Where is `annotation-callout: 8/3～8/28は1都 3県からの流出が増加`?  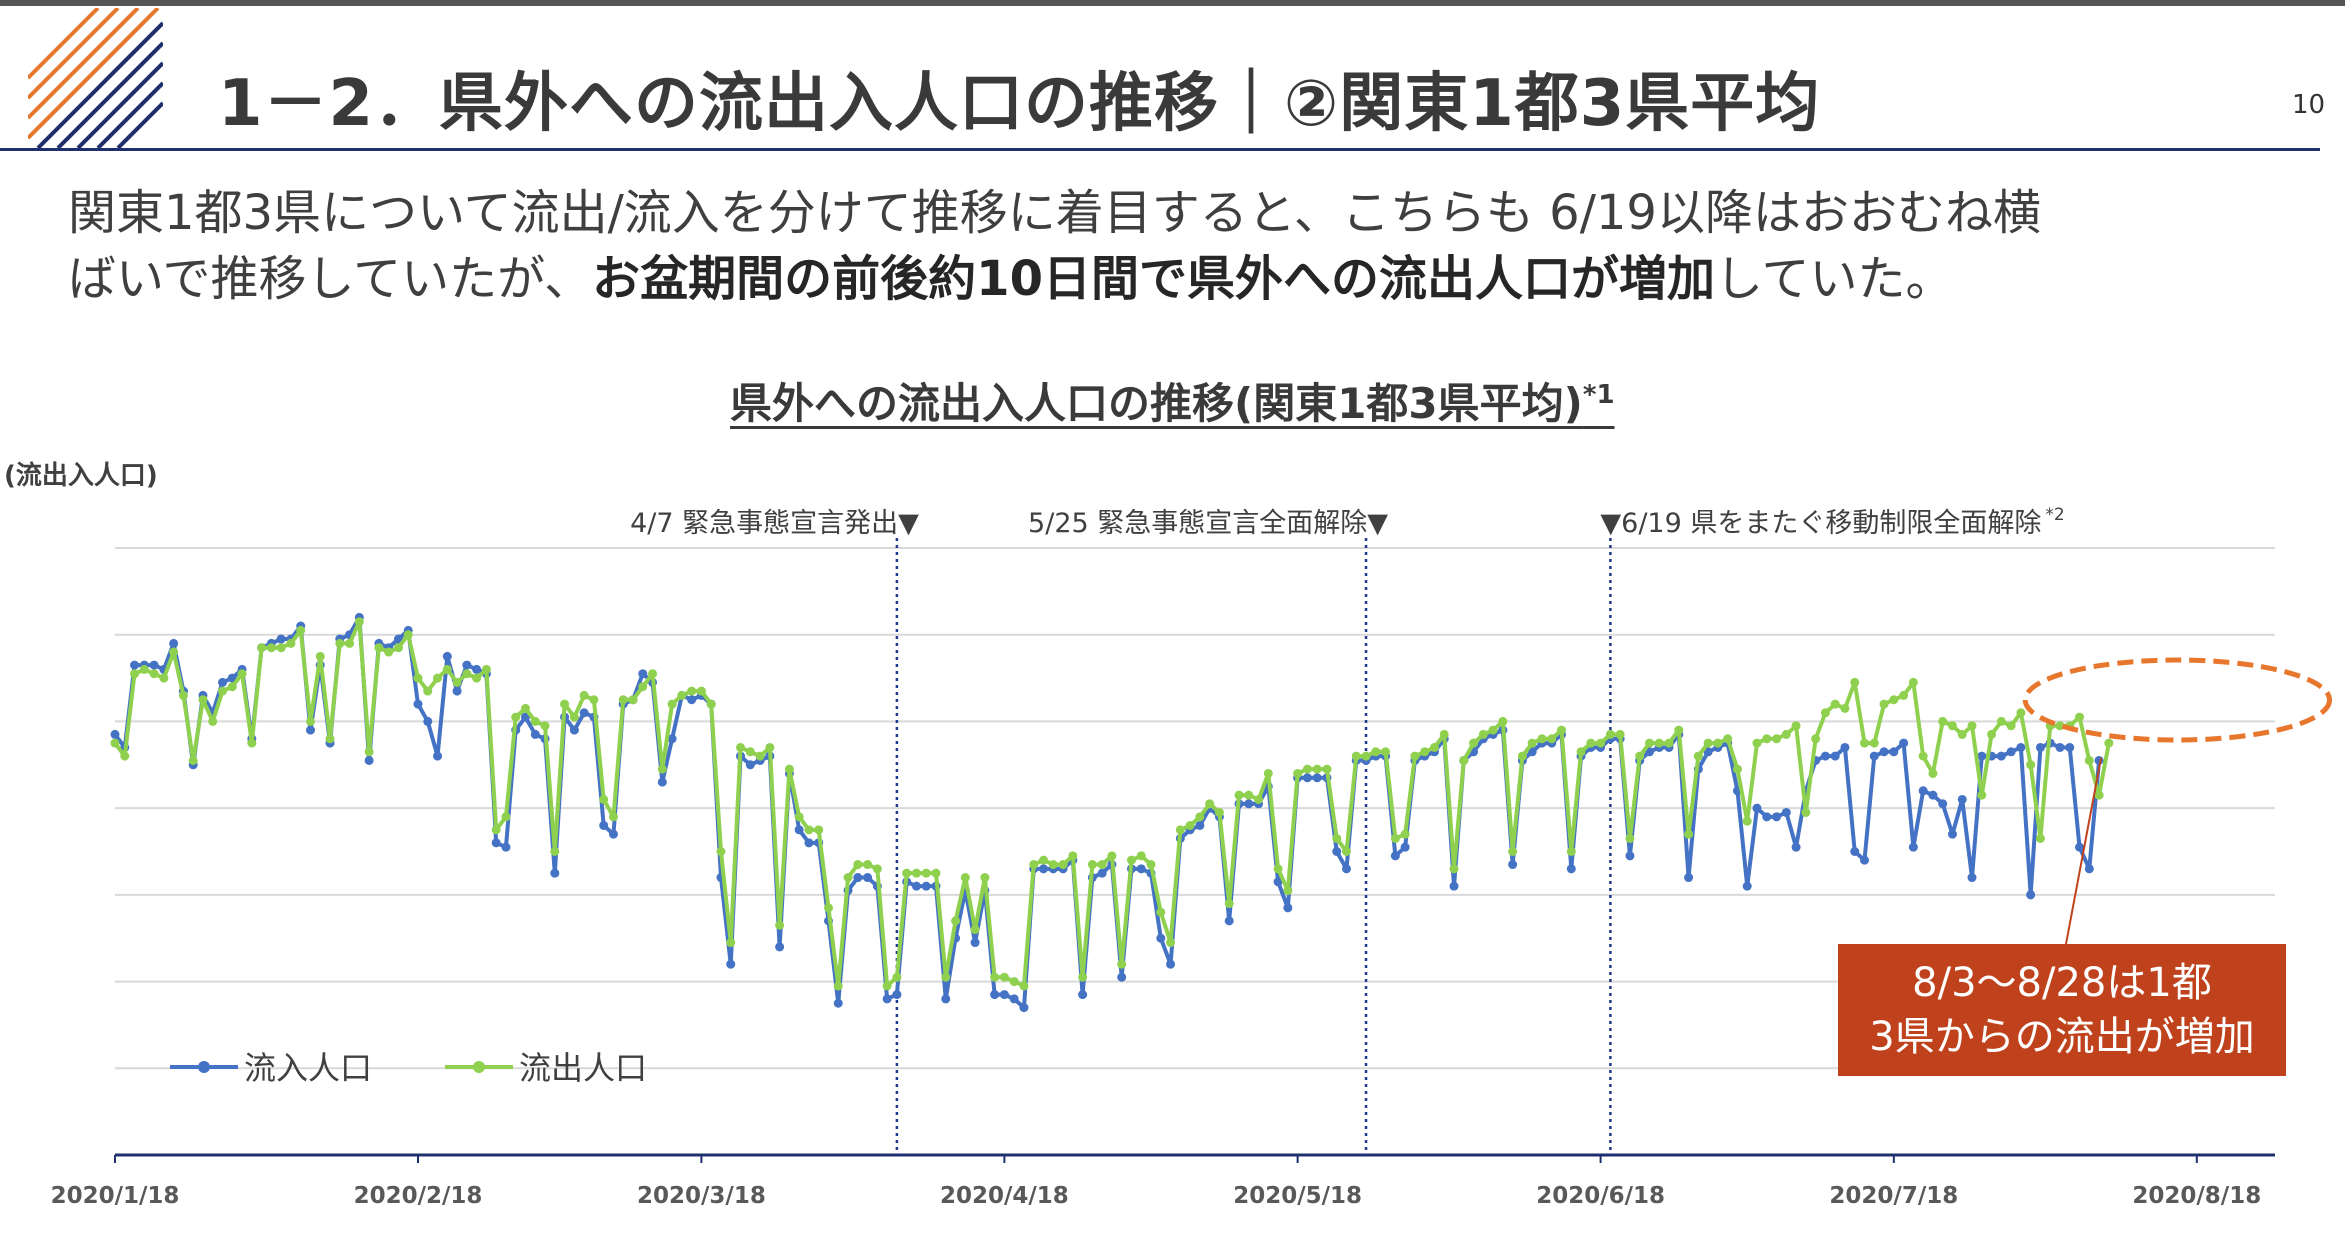 annotation-callout: 8/3～8/28は1都 3県からの流出が増加 is located at coordinates (2062, 1010).